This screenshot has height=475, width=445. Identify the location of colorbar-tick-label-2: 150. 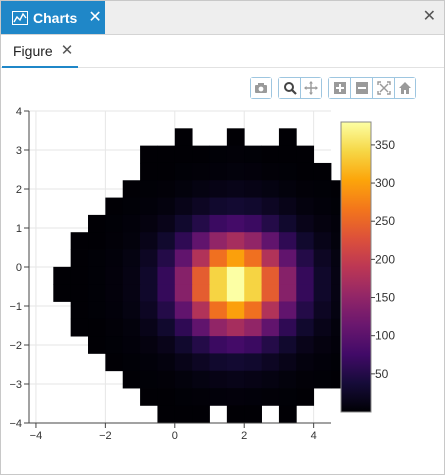
(385, 298).